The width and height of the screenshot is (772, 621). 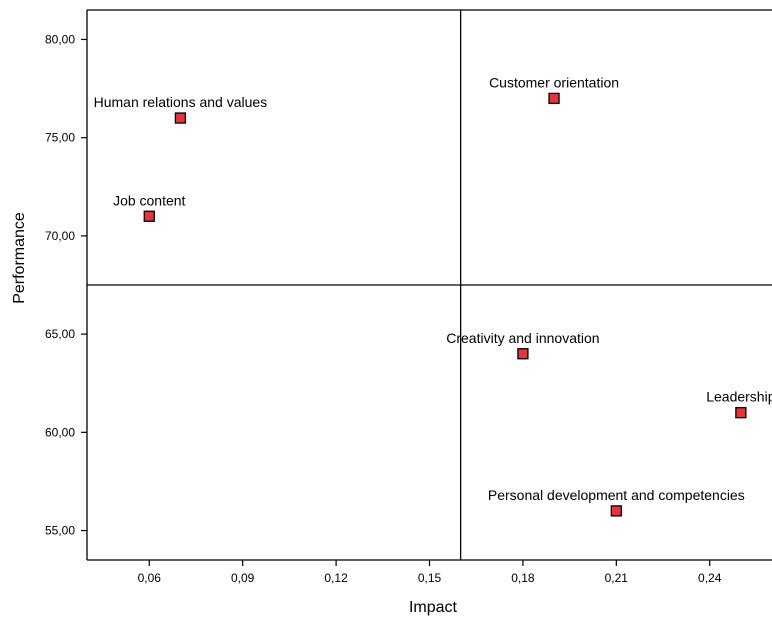 What do you see at coordinates (60, 138) in the screenshot?
I see `y-tick-label: 75,00` at bounding box center [60, 138].